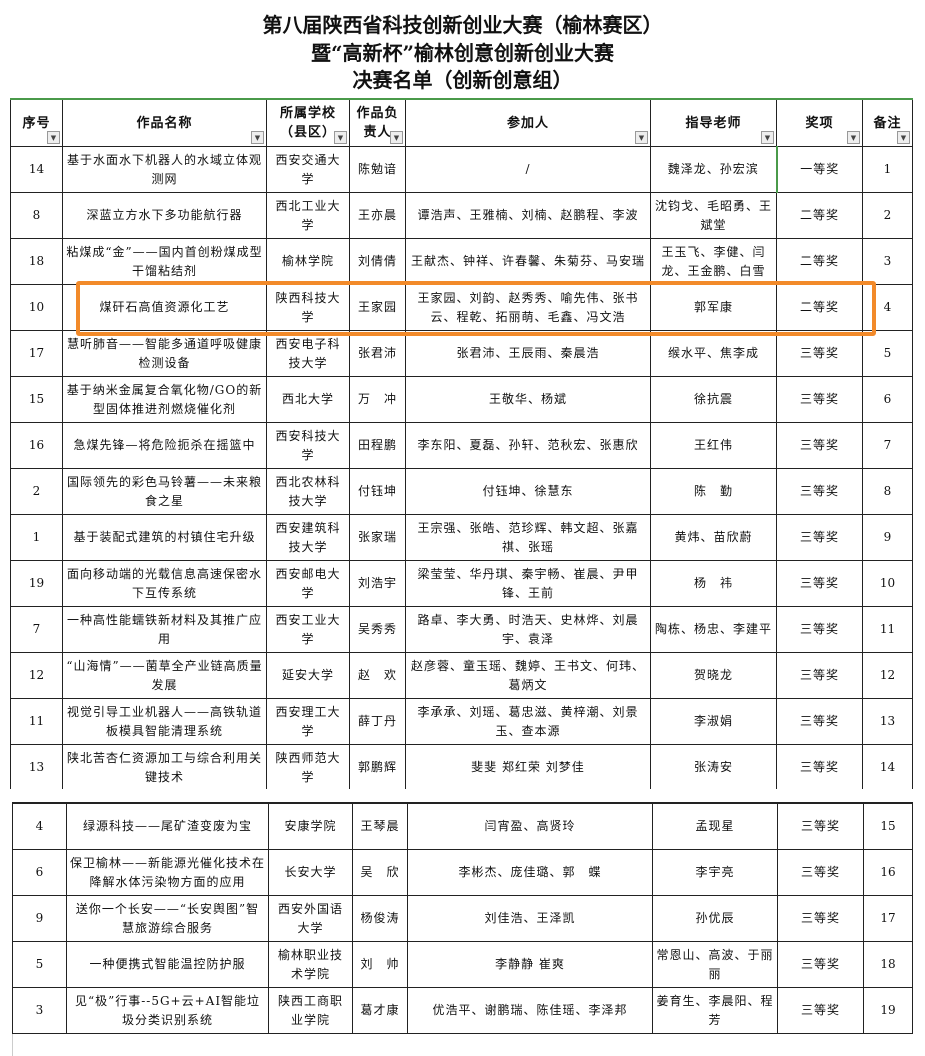 The image size is (925, 1056). Describe the element at coordinates (167, 964) in the screenshot. I see `cell-title: 一种便携式智能温控防护服` at that location.